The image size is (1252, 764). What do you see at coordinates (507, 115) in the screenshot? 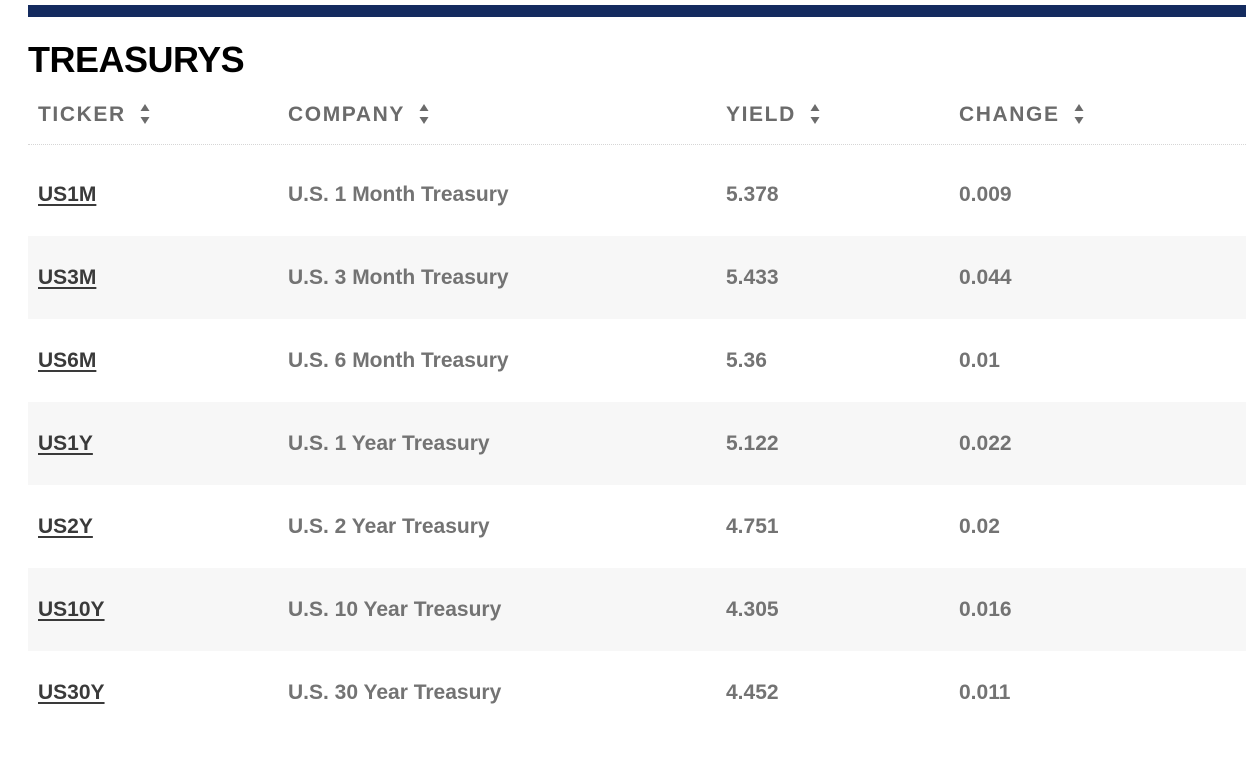
I see `column-header-company: COMPANY` at bounding box center [507, 115].